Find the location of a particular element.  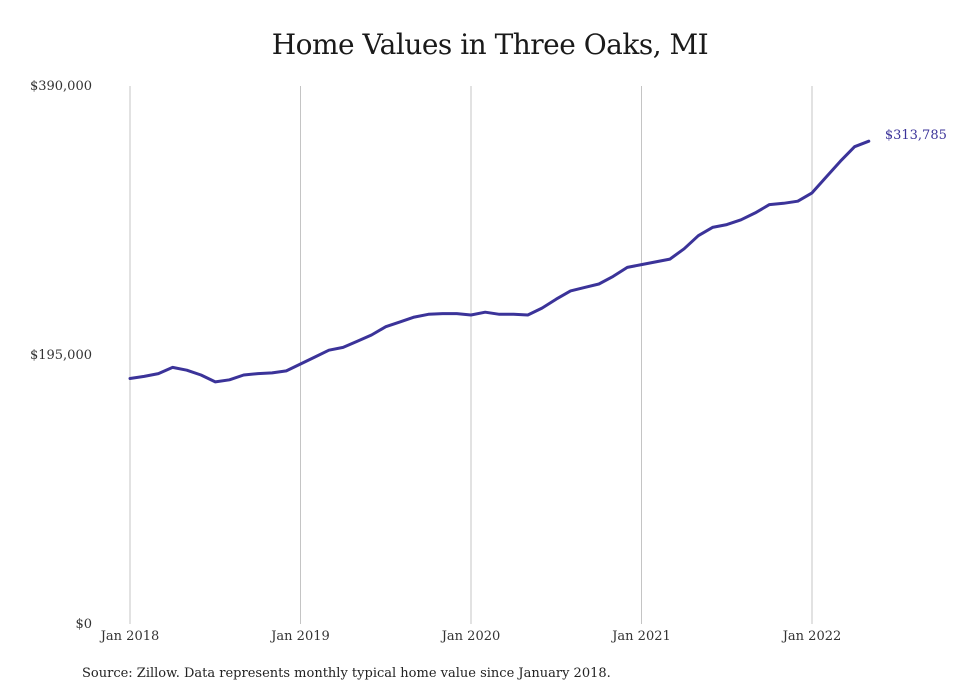

x-tick-label: Jan 2021 is located at coordinates (640, 636).